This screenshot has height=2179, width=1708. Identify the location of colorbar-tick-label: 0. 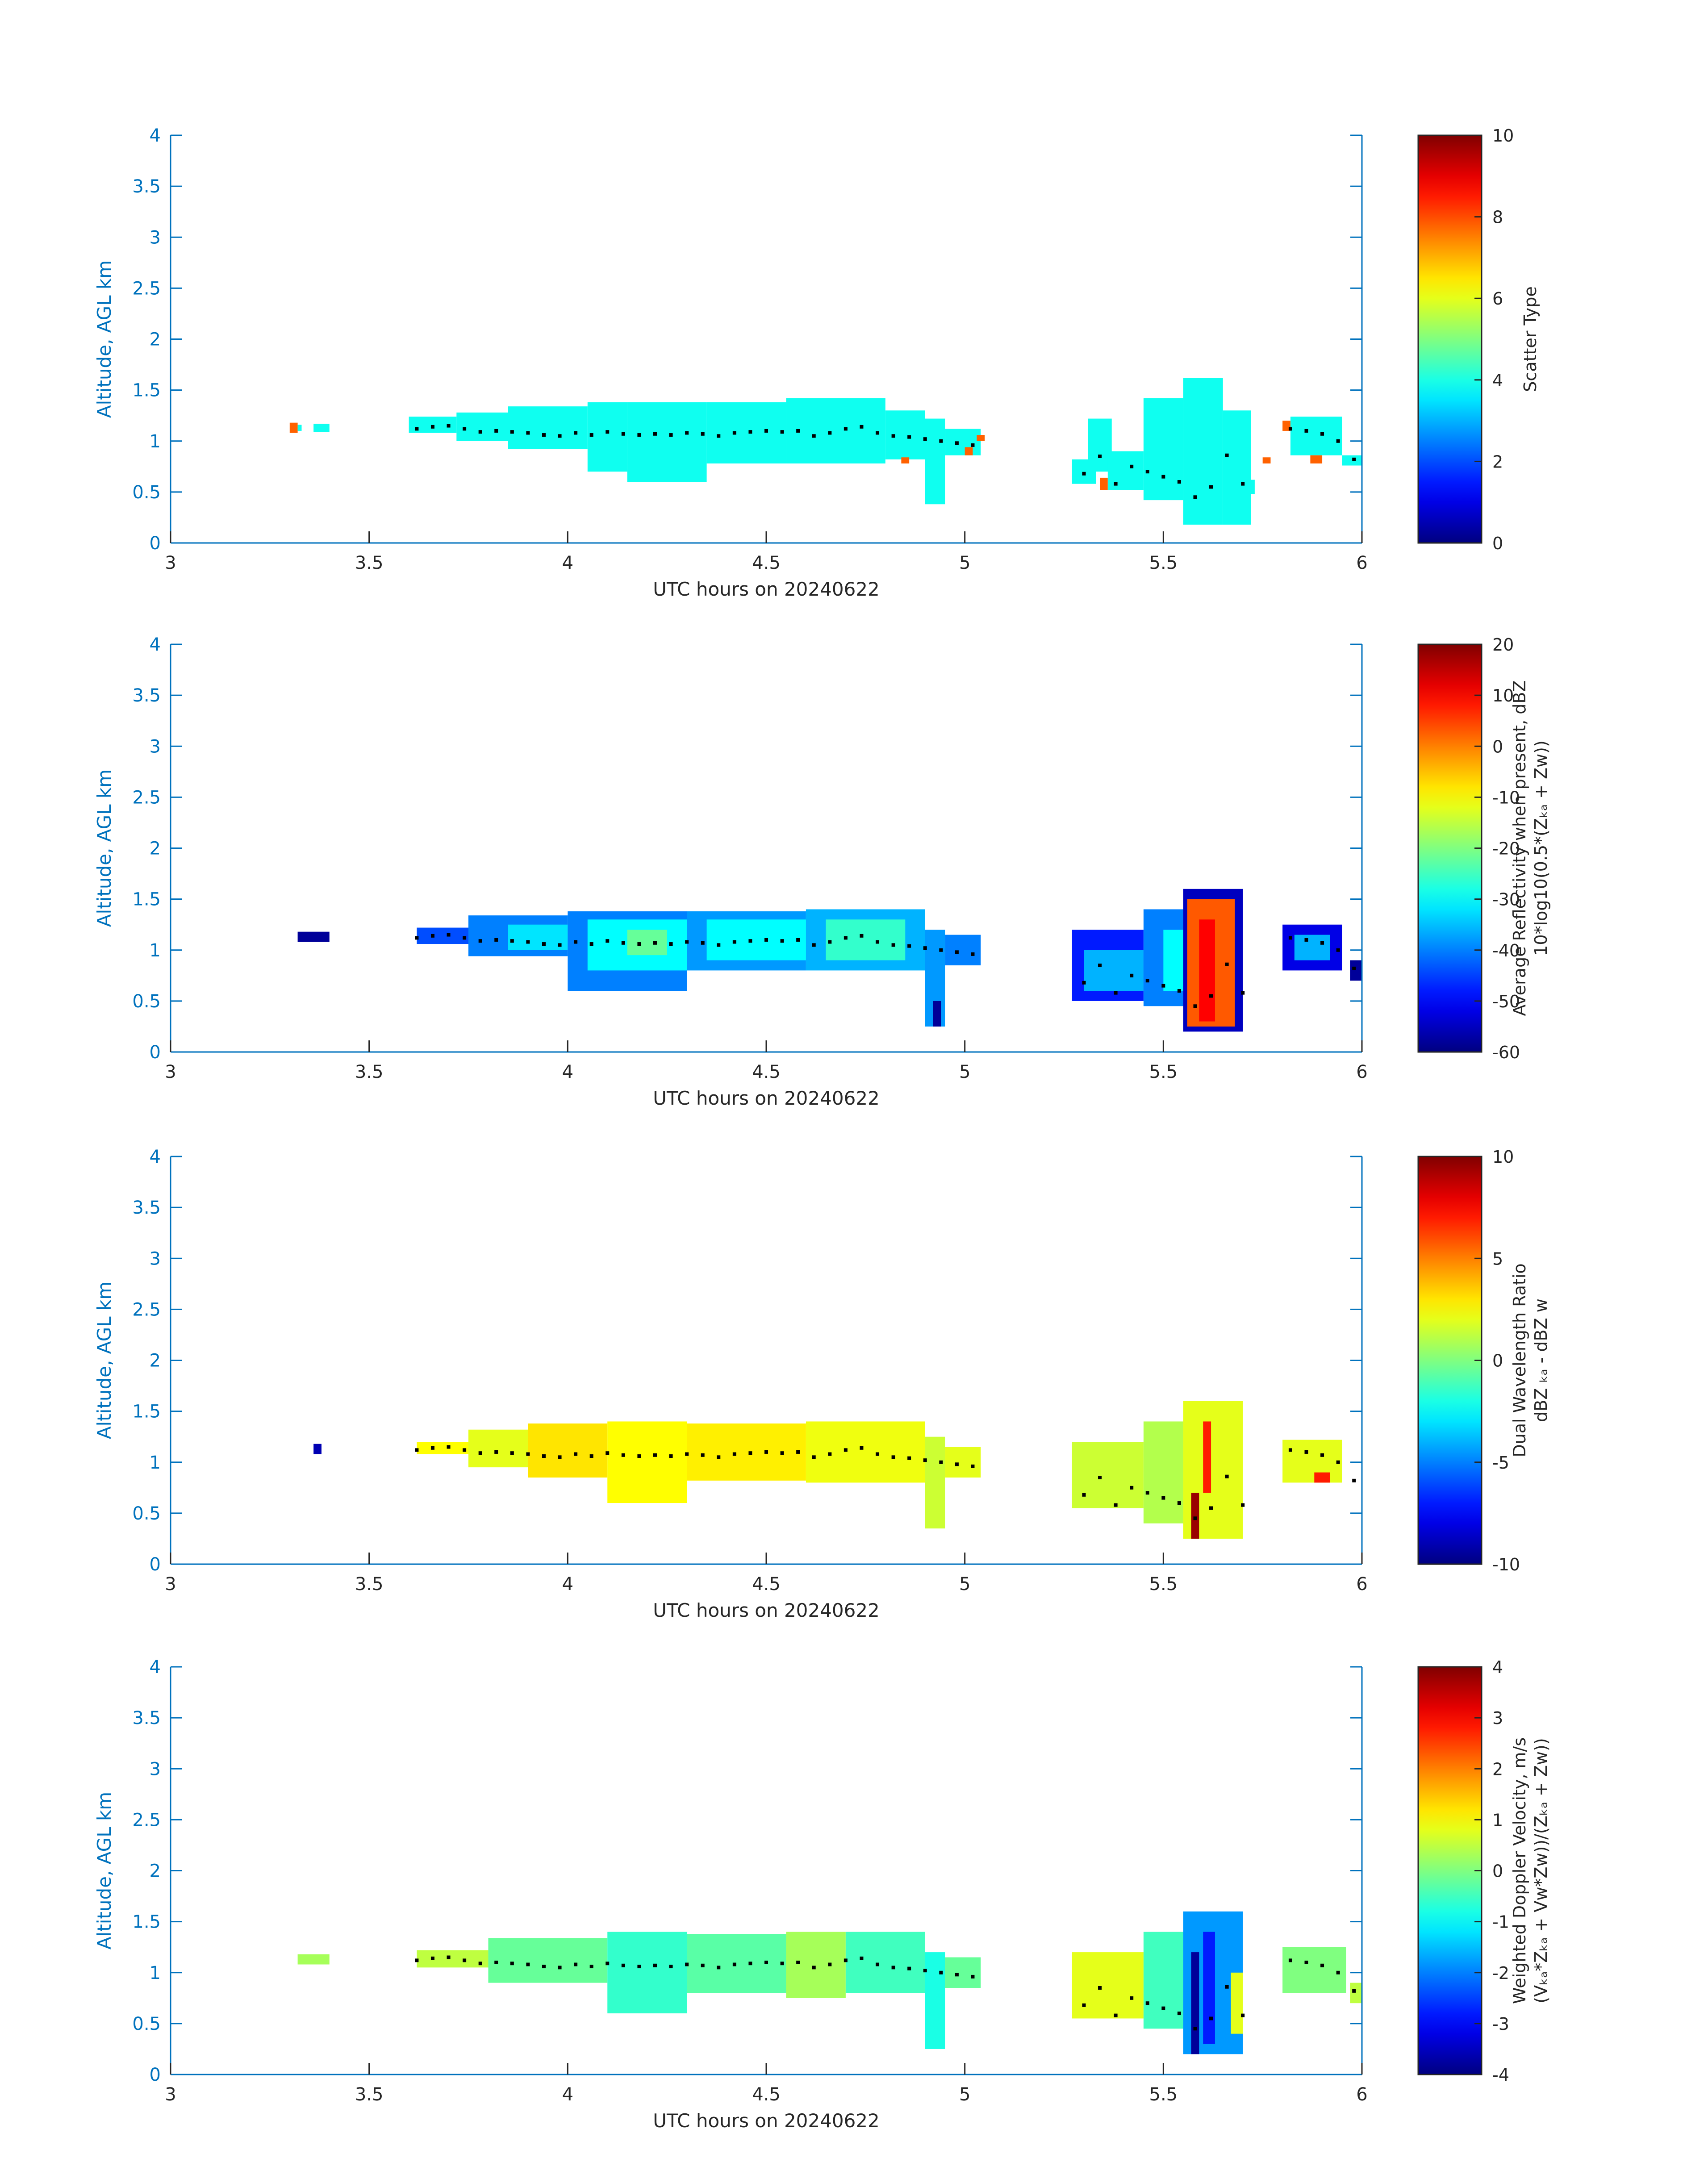
(1497, 1361).